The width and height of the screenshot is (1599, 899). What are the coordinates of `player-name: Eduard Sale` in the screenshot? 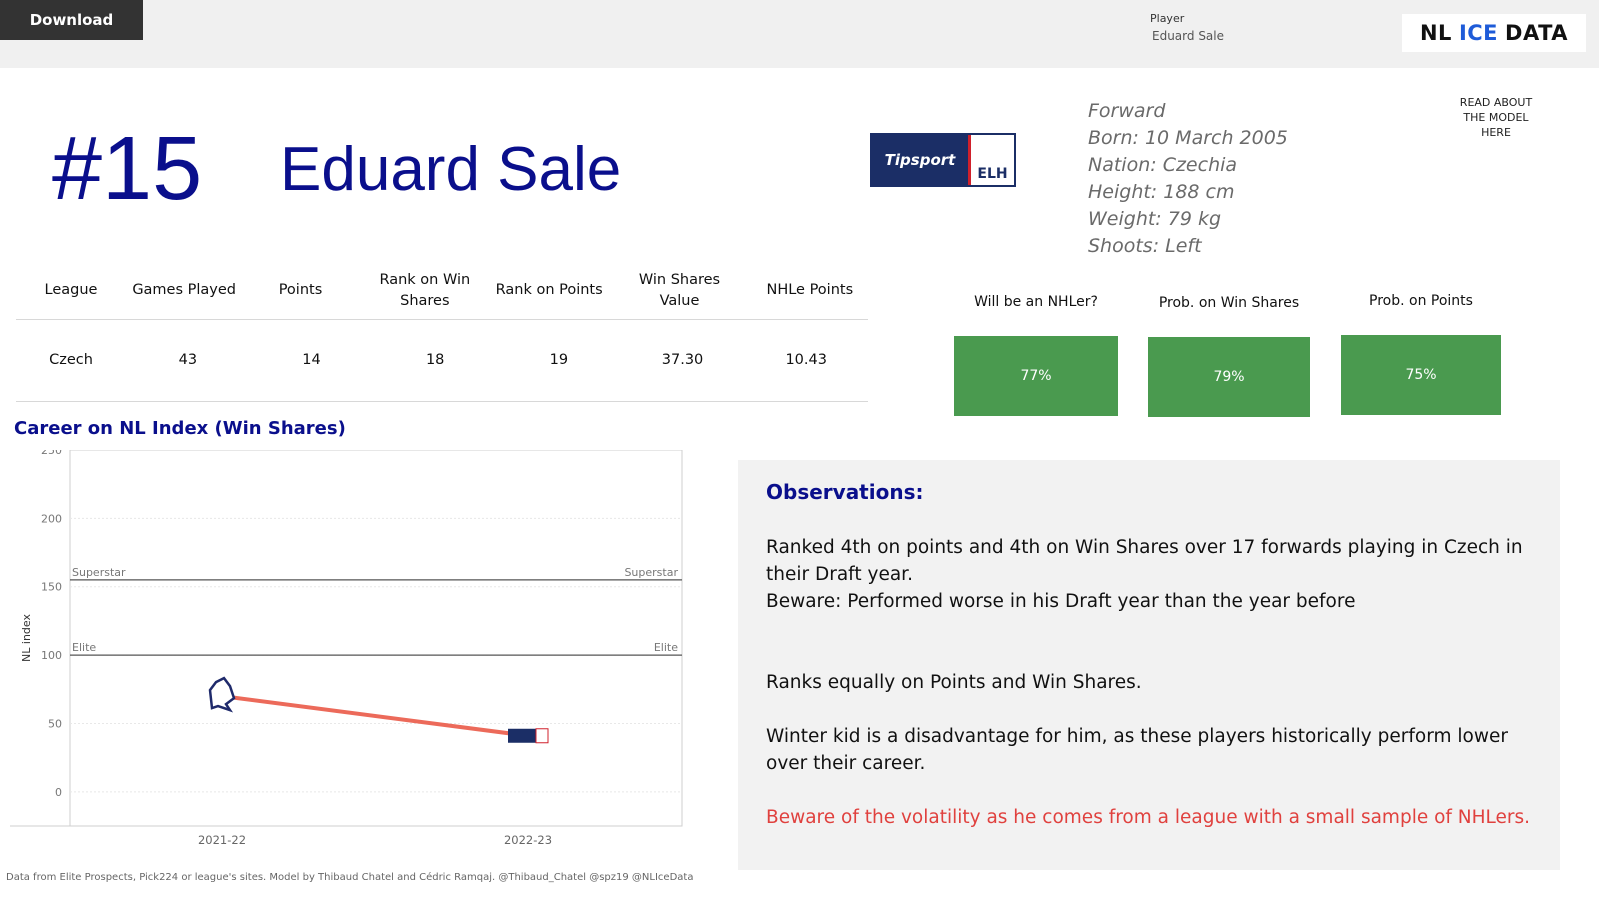 It's located at (451, 169).